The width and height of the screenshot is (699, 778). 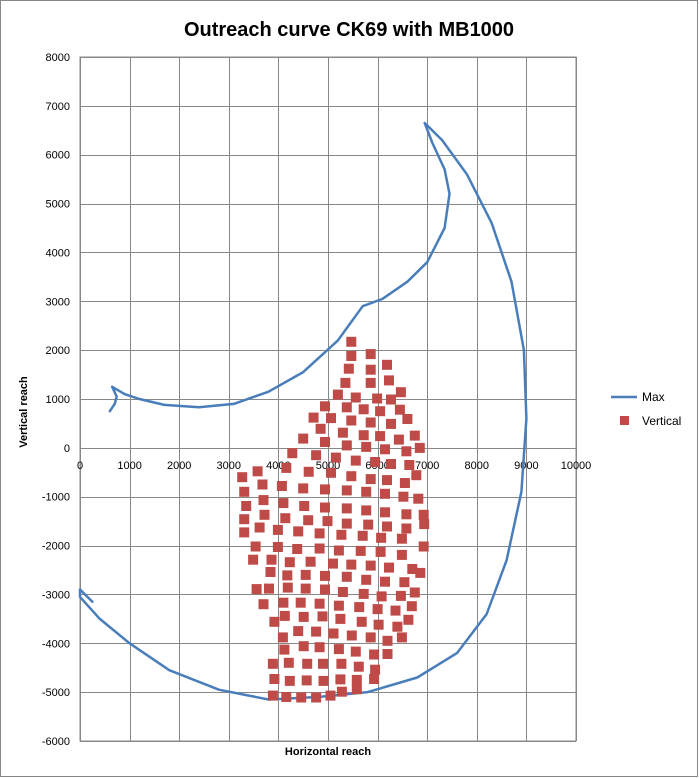 I want to click on y-tick-label-7000: 7000, so click(x=58, y=107).